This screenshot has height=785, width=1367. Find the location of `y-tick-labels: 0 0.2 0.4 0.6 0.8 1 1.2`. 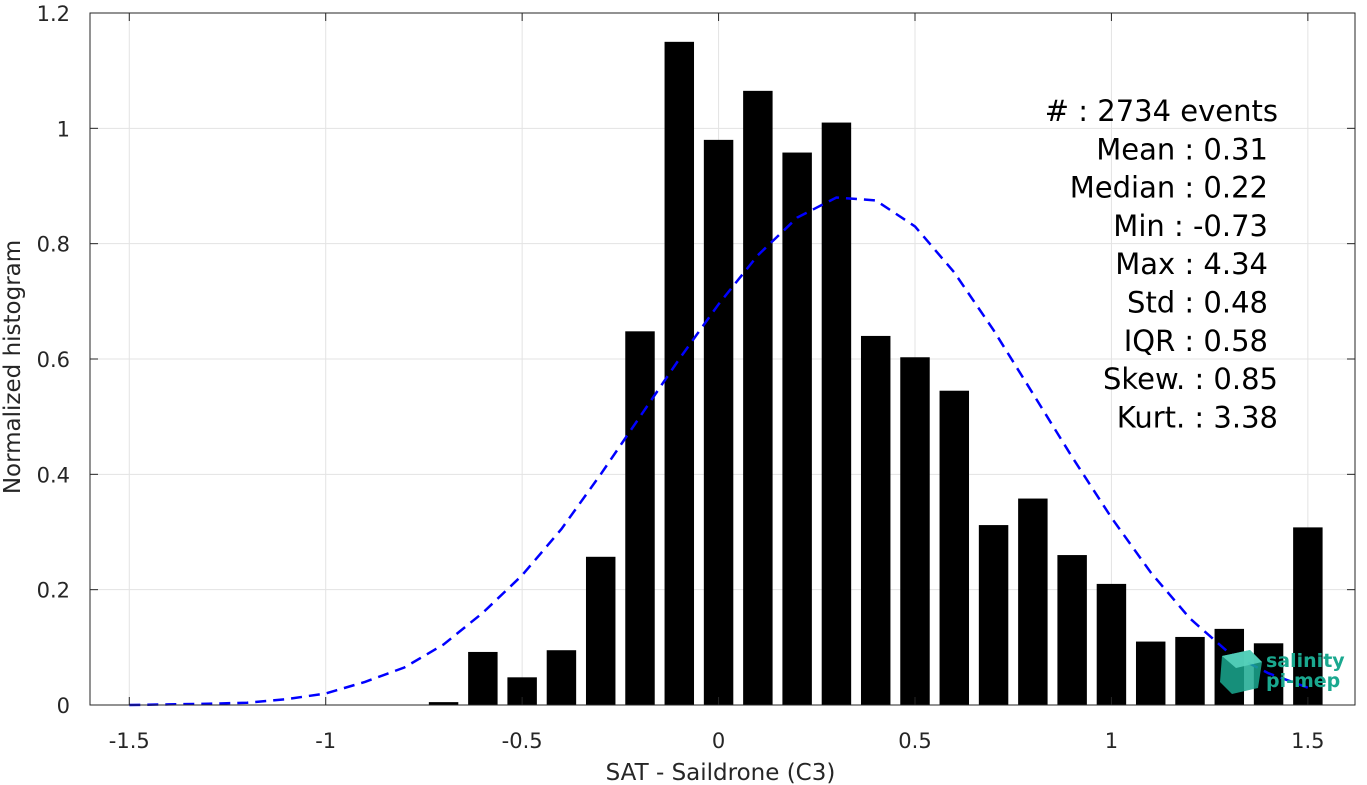

y-tick-labels: 0 0.2 0.4 0.6 0.8 1 1.2 is located at coordinates (53, 360).